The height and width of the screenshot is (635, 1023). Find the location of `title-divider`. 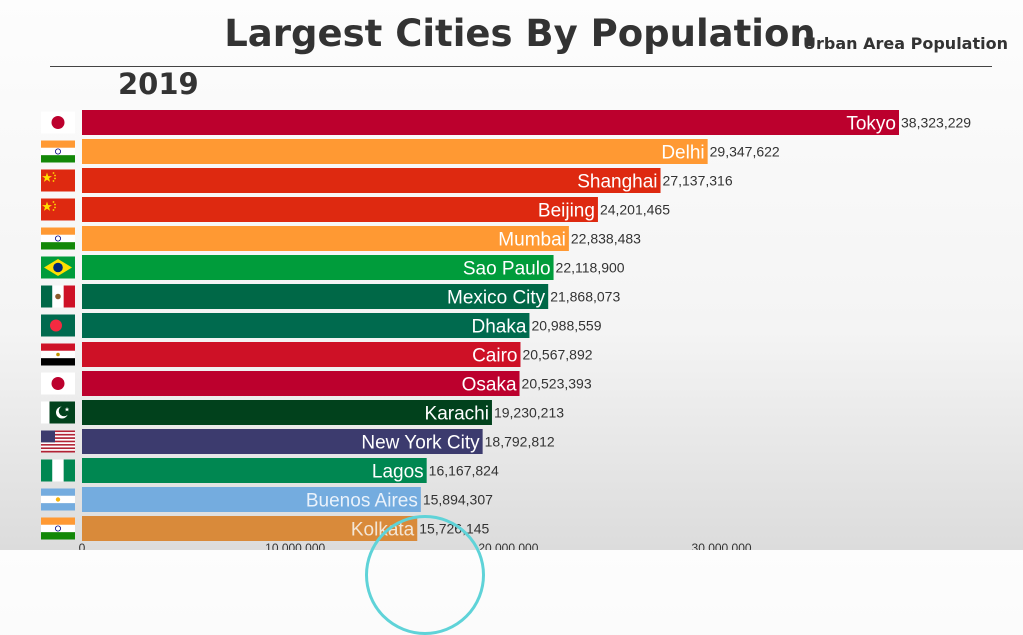

title-divider is located at coordinates (521, 66).